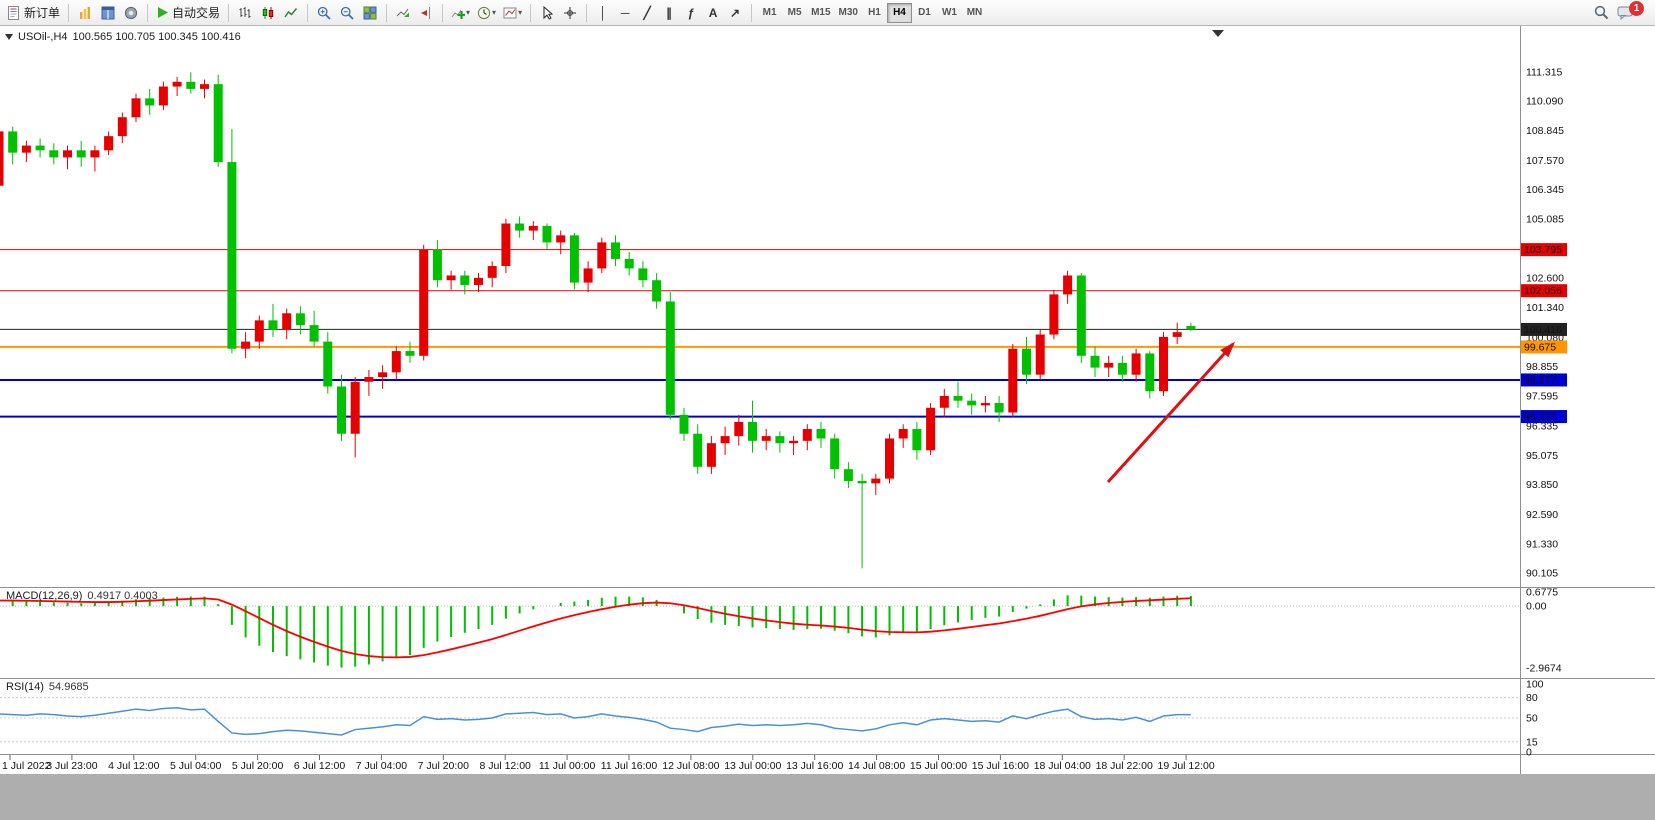 This screenshot has height=820, width=1655. What do you see at coordinates (874, 13) in the screenshot?
I see `timeframe-h1-button: H1` at bounding box center [874, 13].